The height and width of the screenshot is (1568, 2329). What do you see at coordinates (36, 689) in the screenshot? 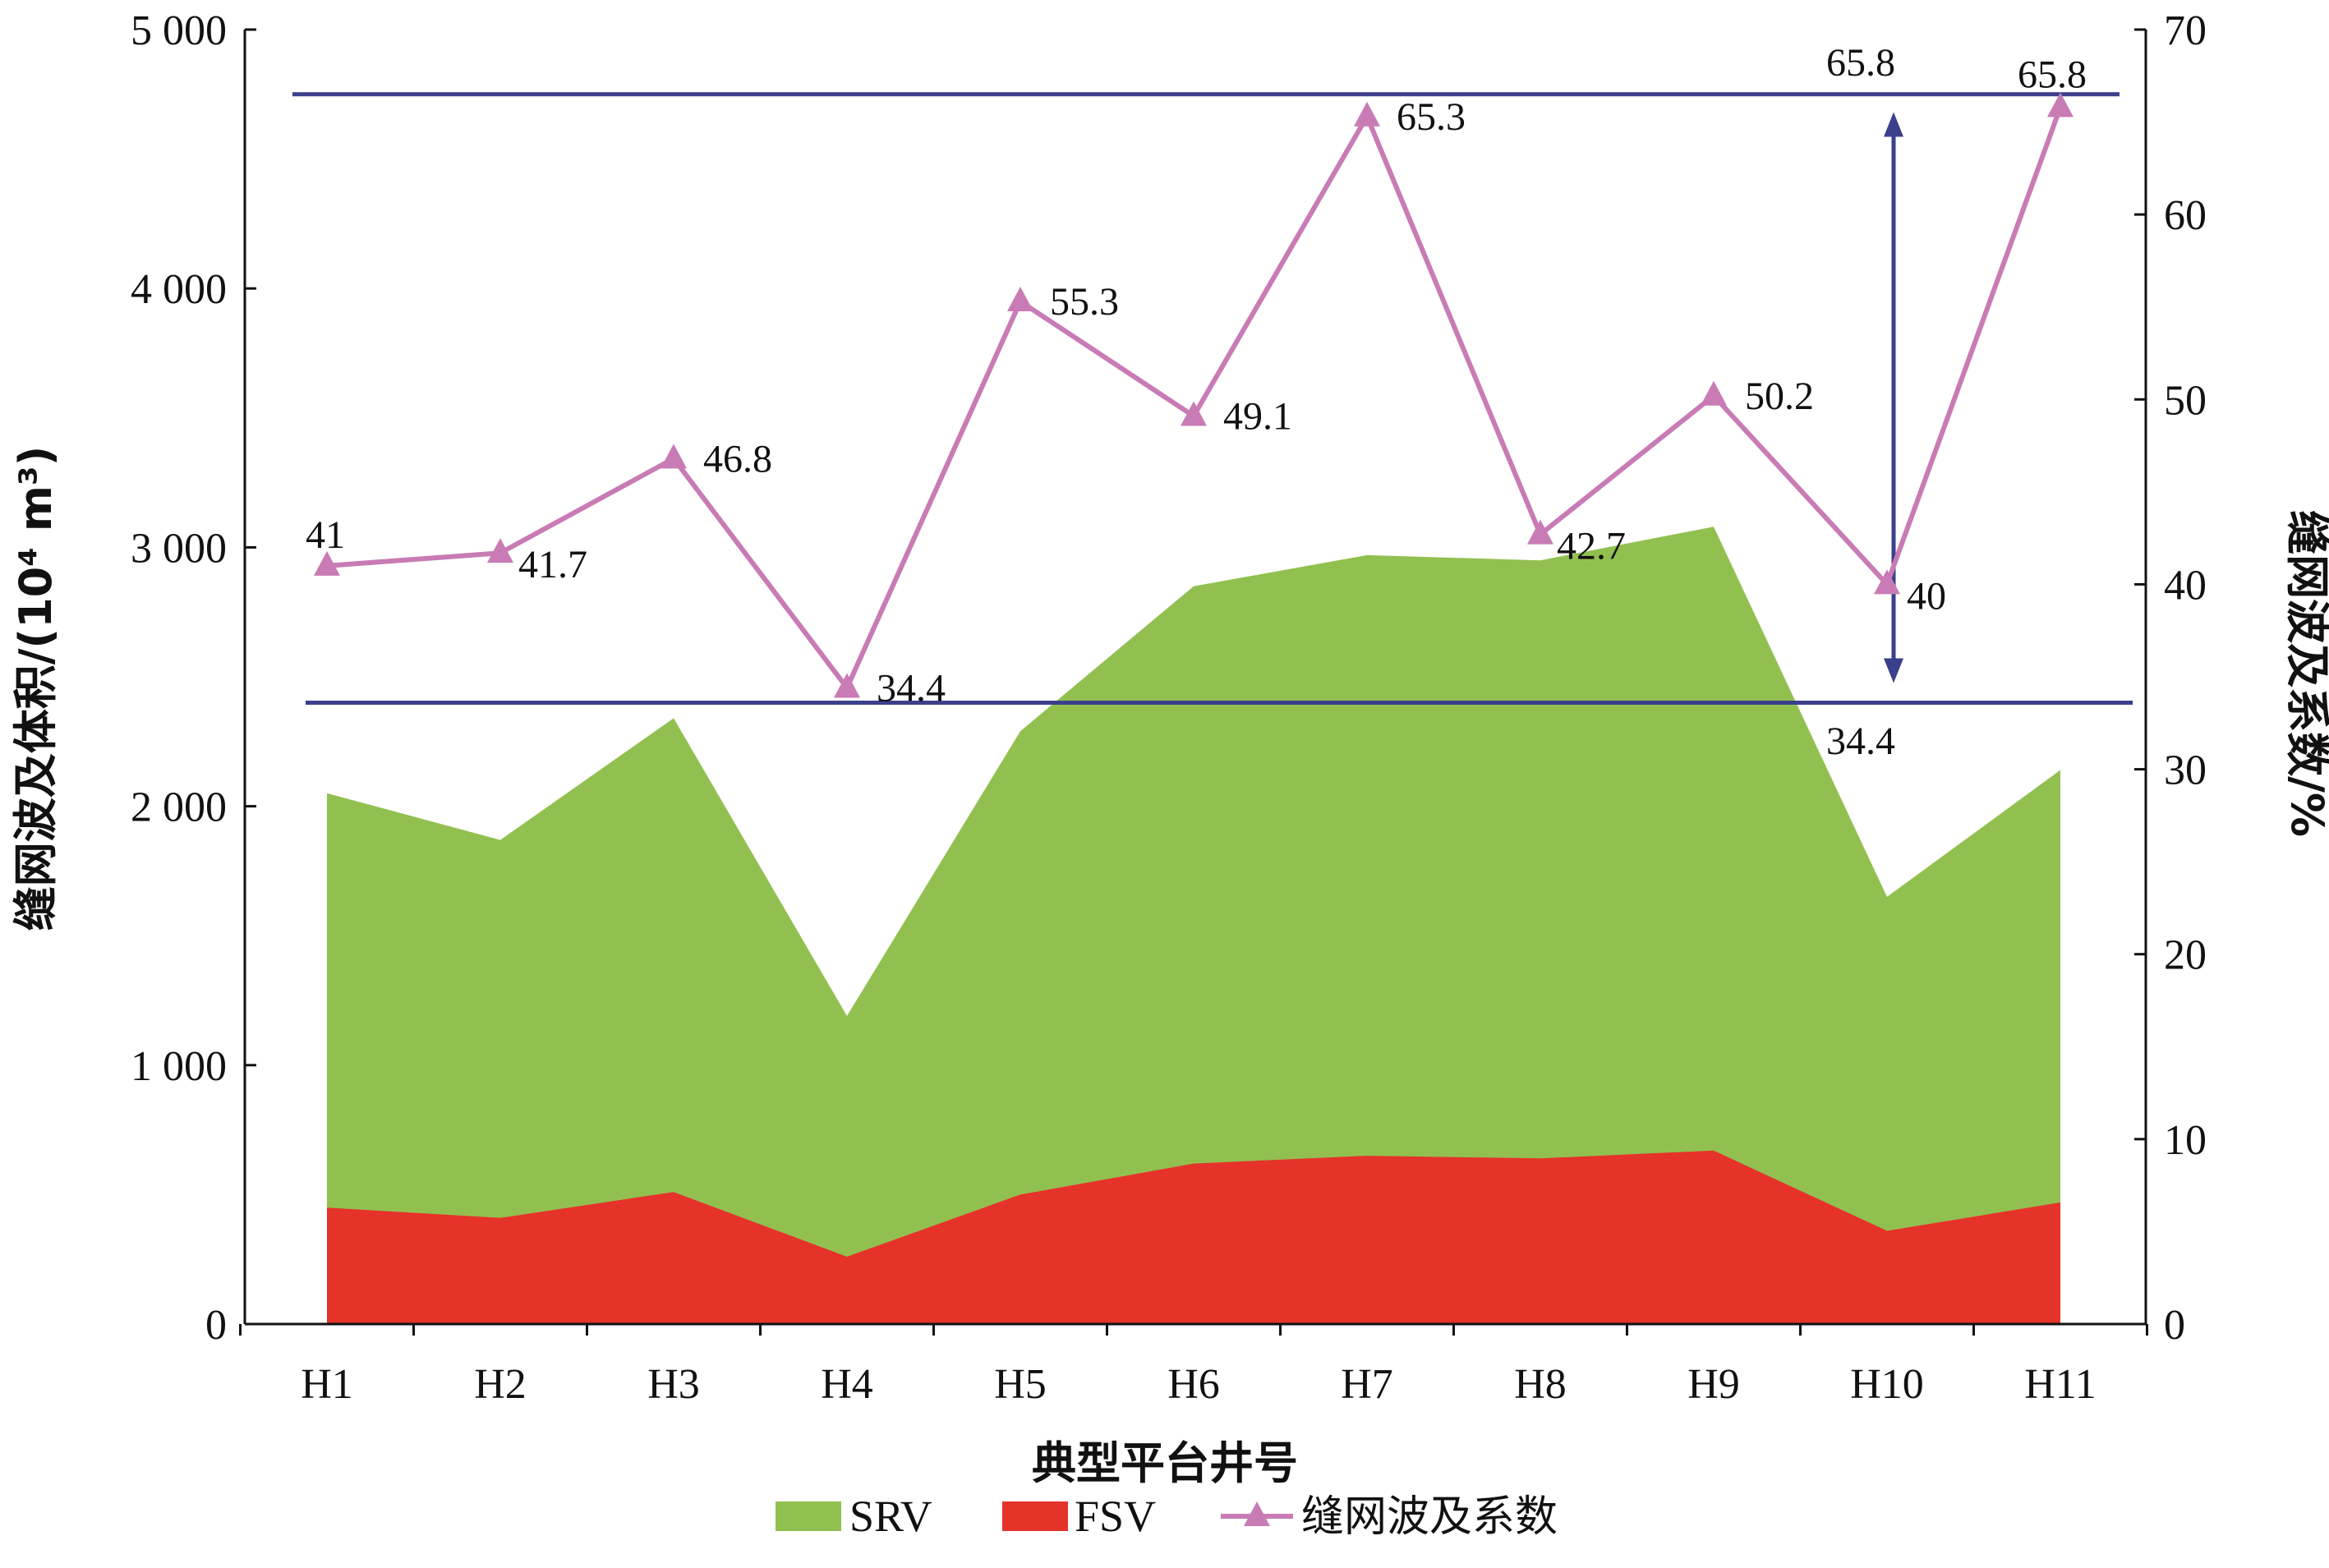
I see `y-axis-left-title: 缝网波及体积/(10⁴ m³)` at bounding box center [36, 689].